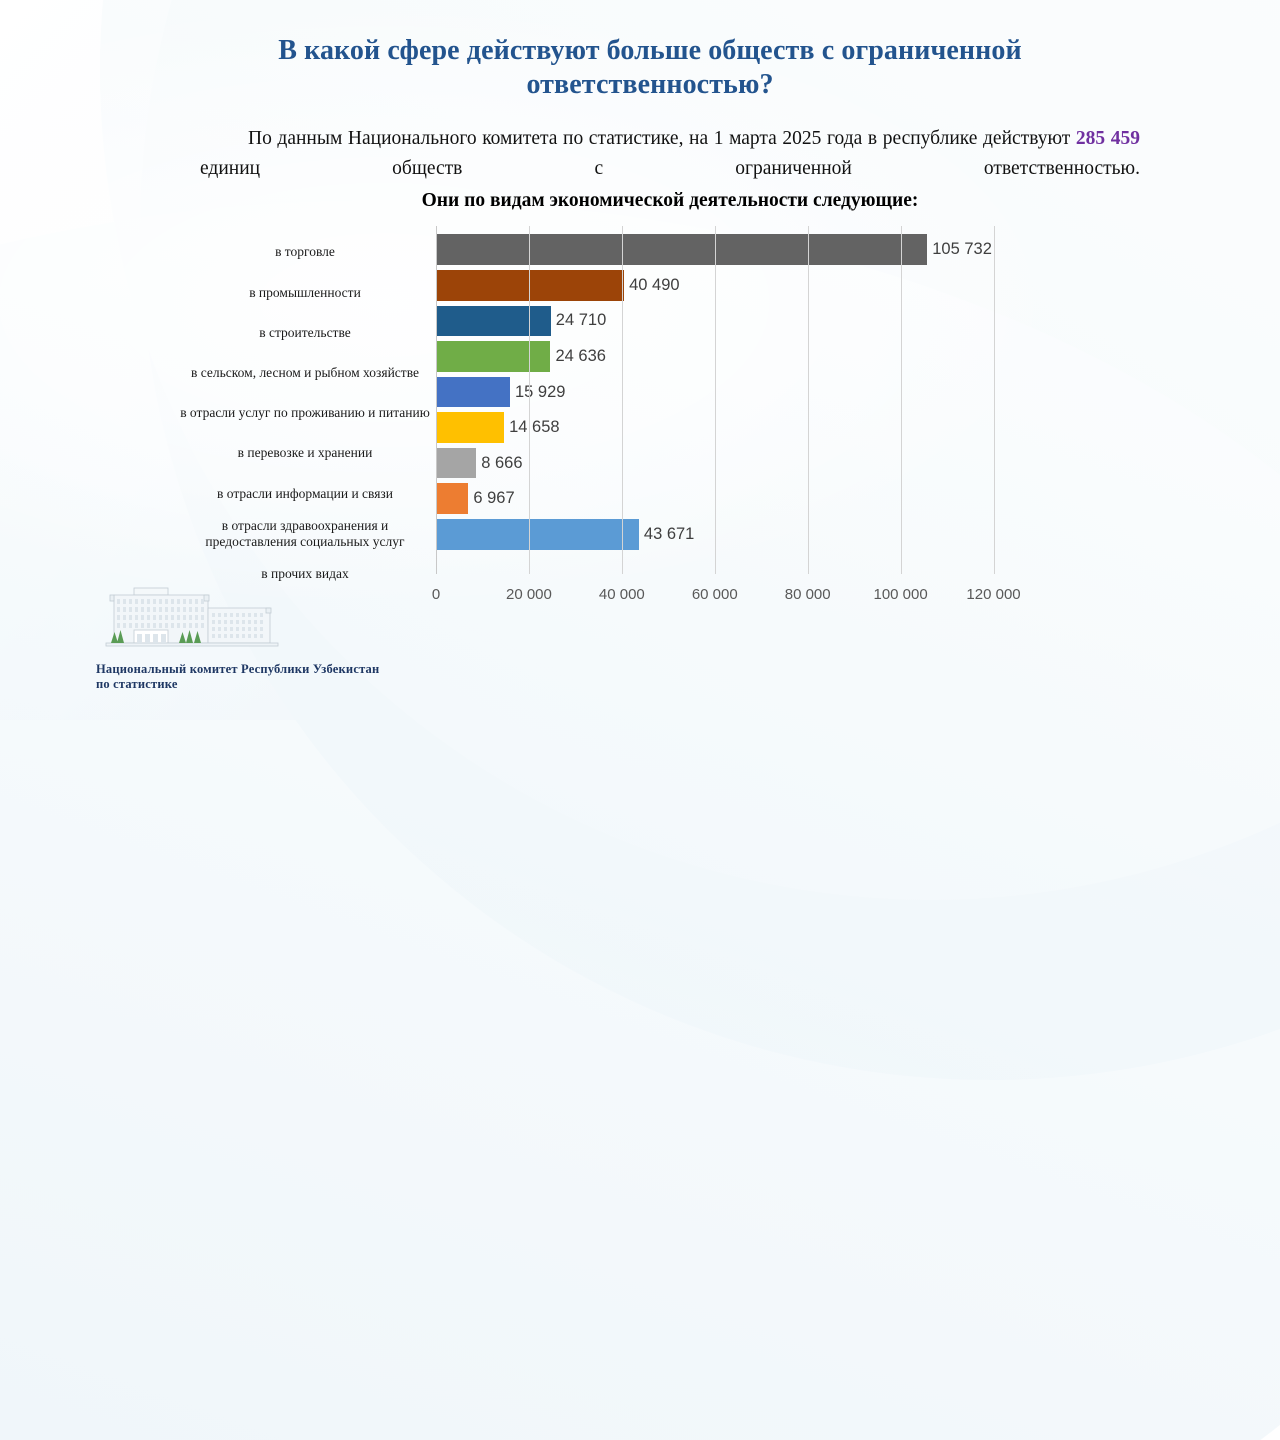 This screenshot has height=1440, width=1280. I want to click on chart-bar-value-label: 105 732, so click(962, 249).